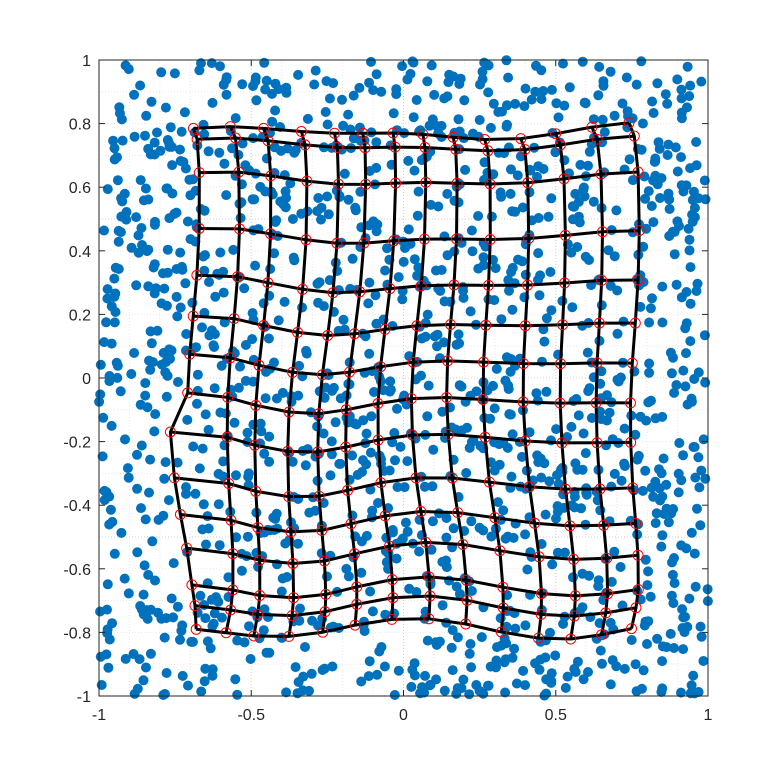  Describe the element at coordinates (556, 715) in the screenshot. I see `x-tick-label: 0.5` at that location.